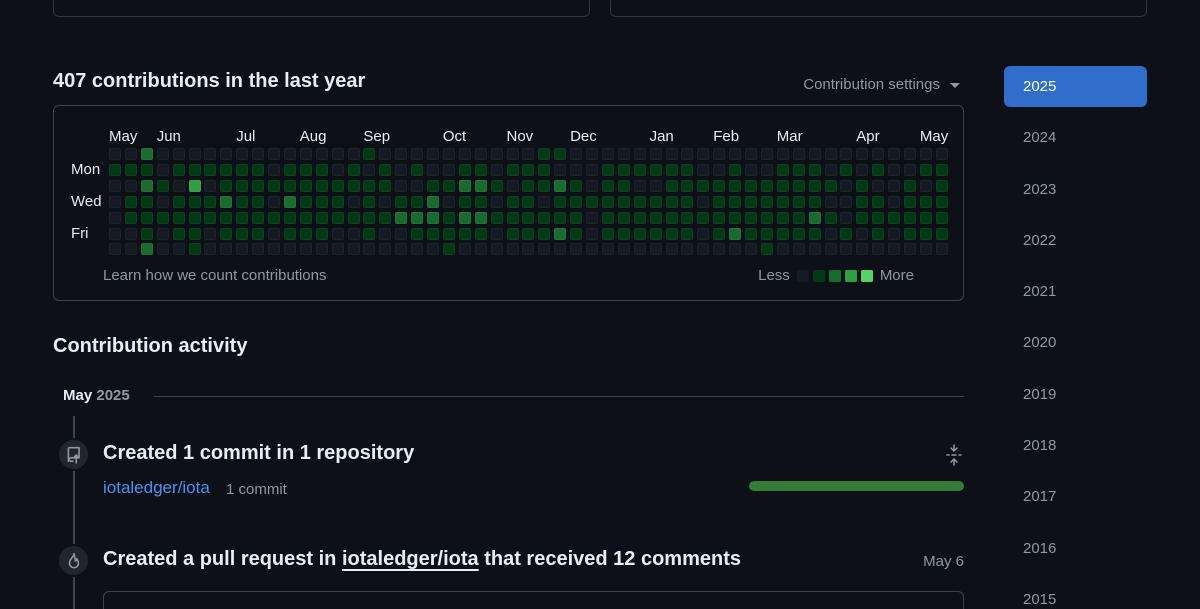 The image size is (1200, 609). I want to click on year-link-2025: 2025, so click(1075, 86).